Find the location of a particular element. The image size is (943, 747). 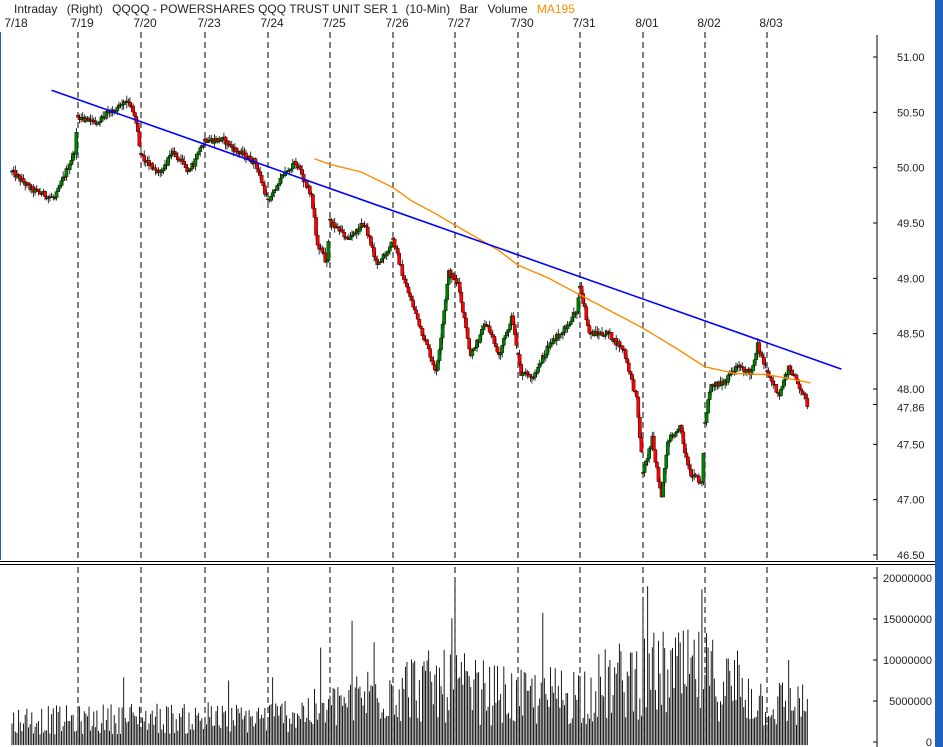

price-tick-label: 47.50 is located at coordinates (911, 445).